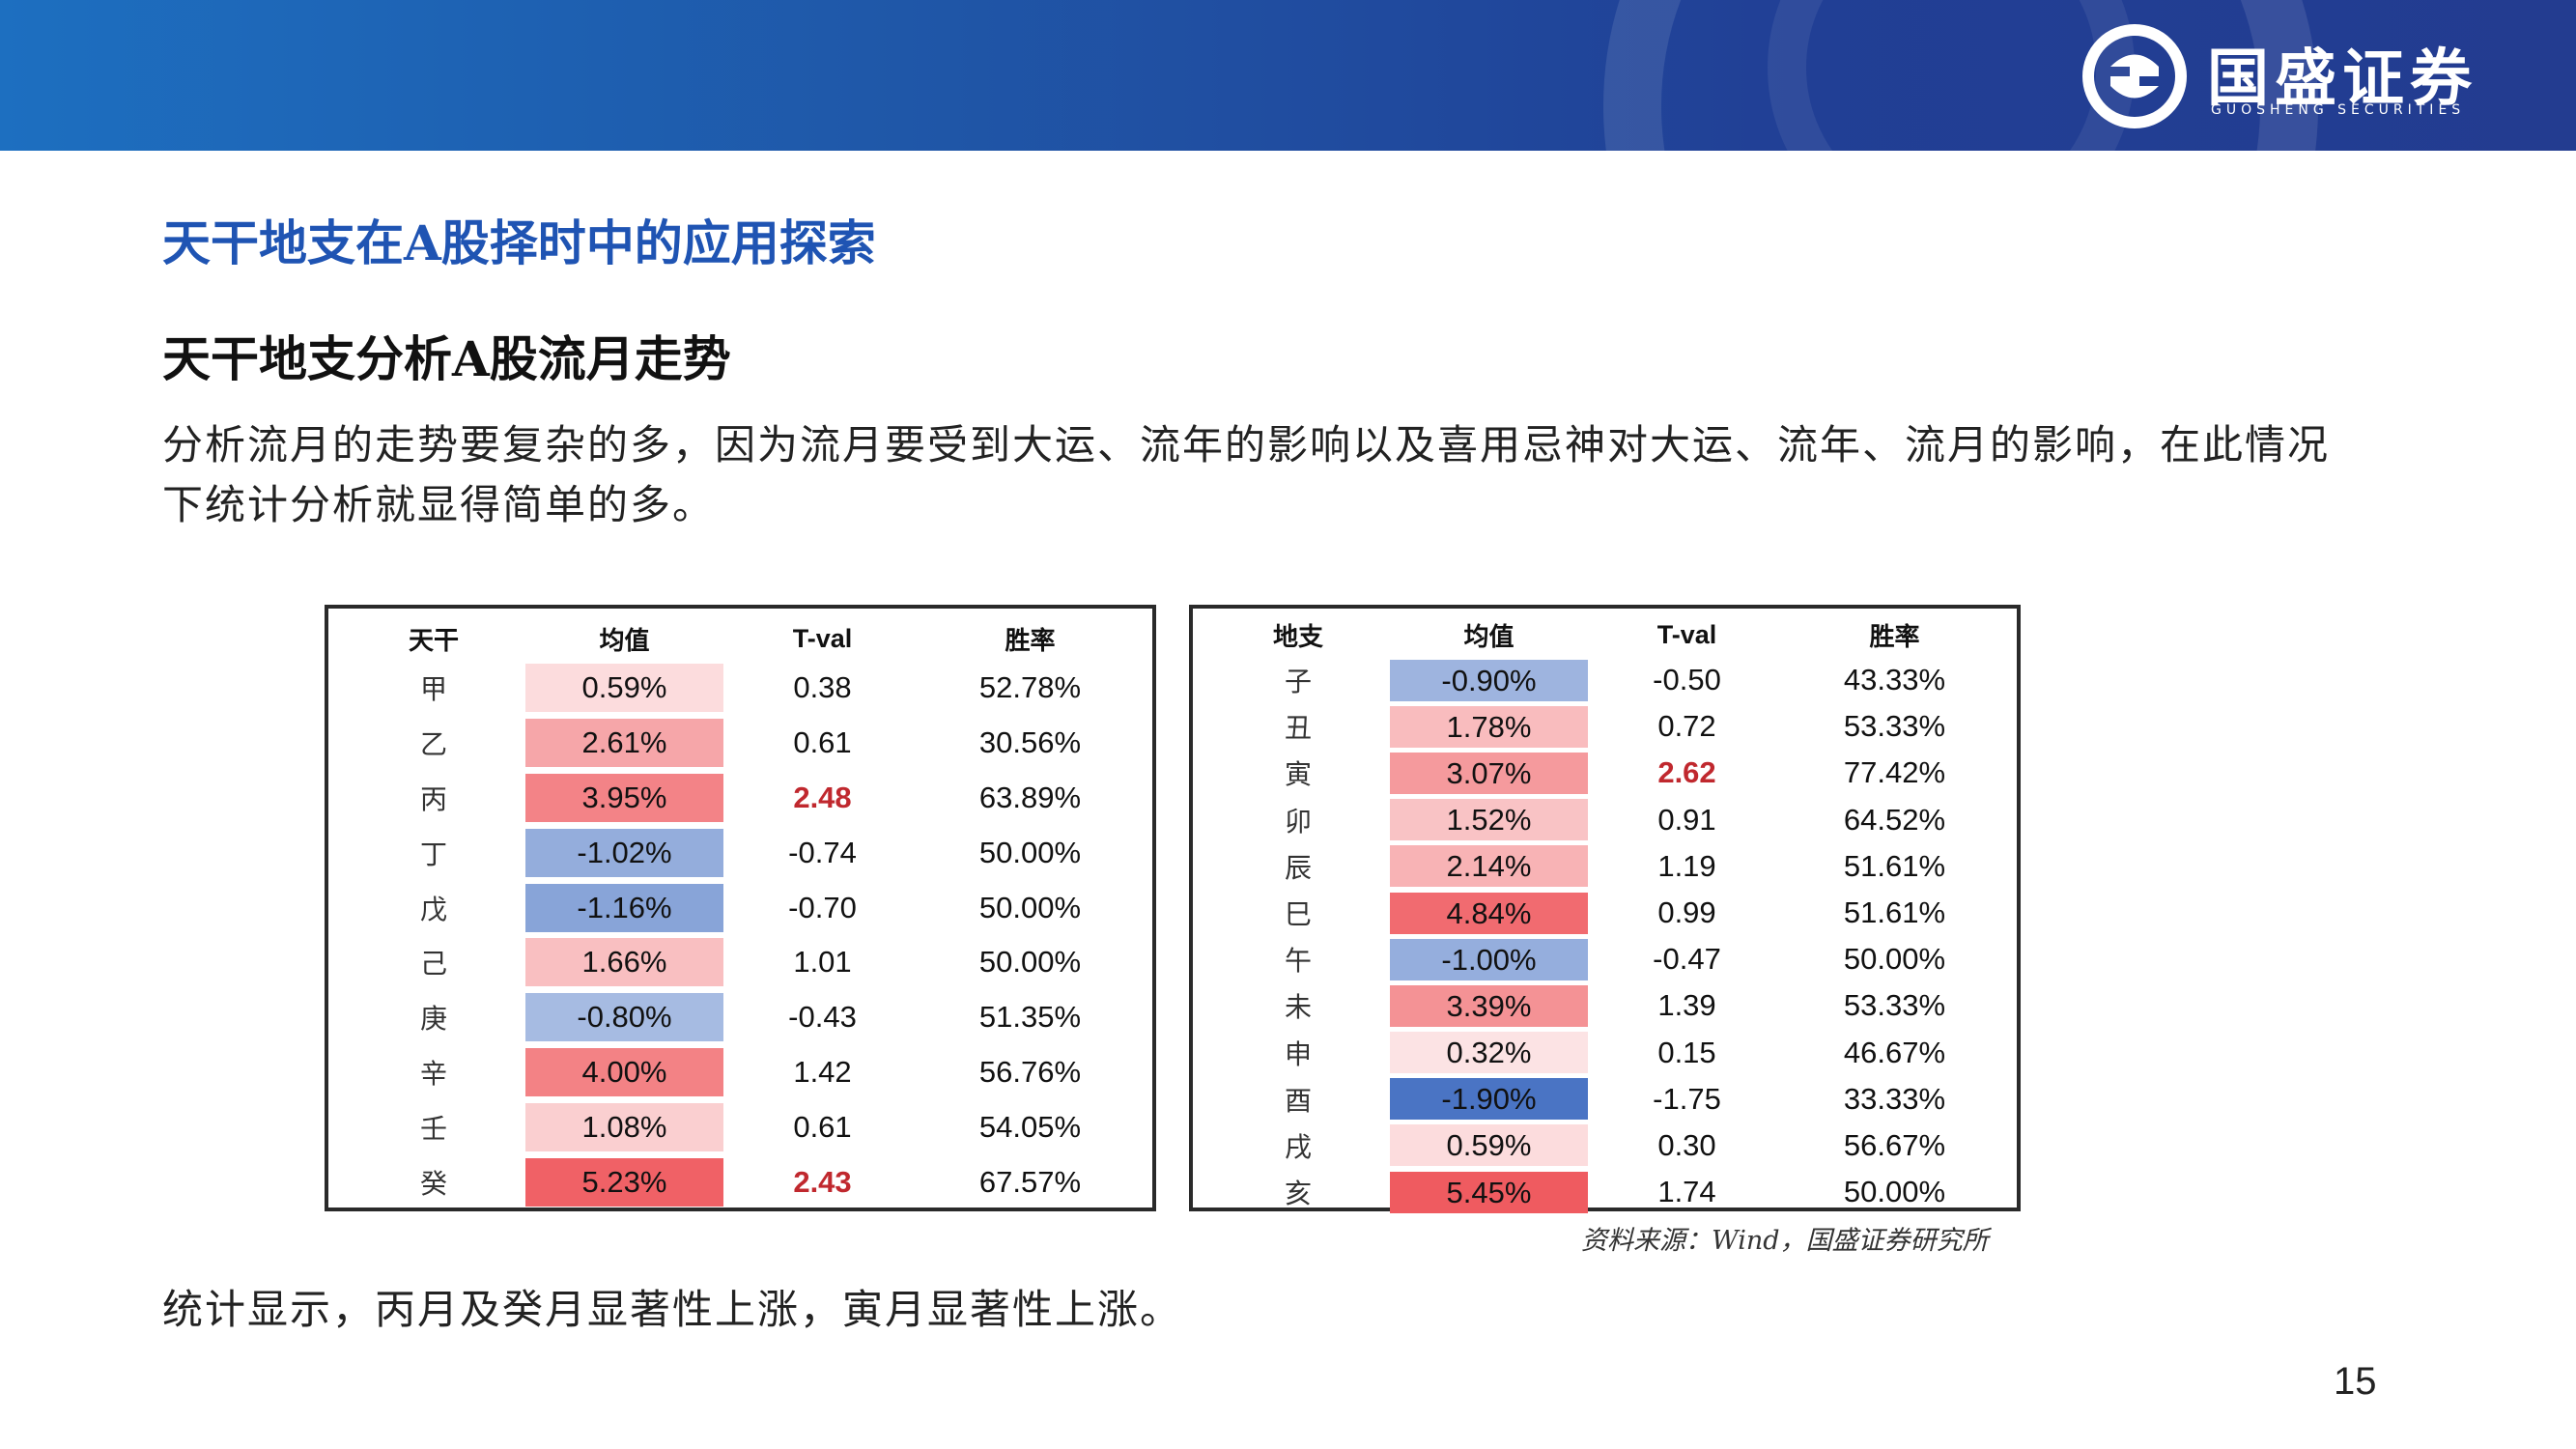 The image size is (2576, 1449). What do you see at coordinates (1785, 1241) in the screenshot?
I see `source-note: 资料来源：Wind，国盛证券研究所` at bounding box center [1785, 1241].